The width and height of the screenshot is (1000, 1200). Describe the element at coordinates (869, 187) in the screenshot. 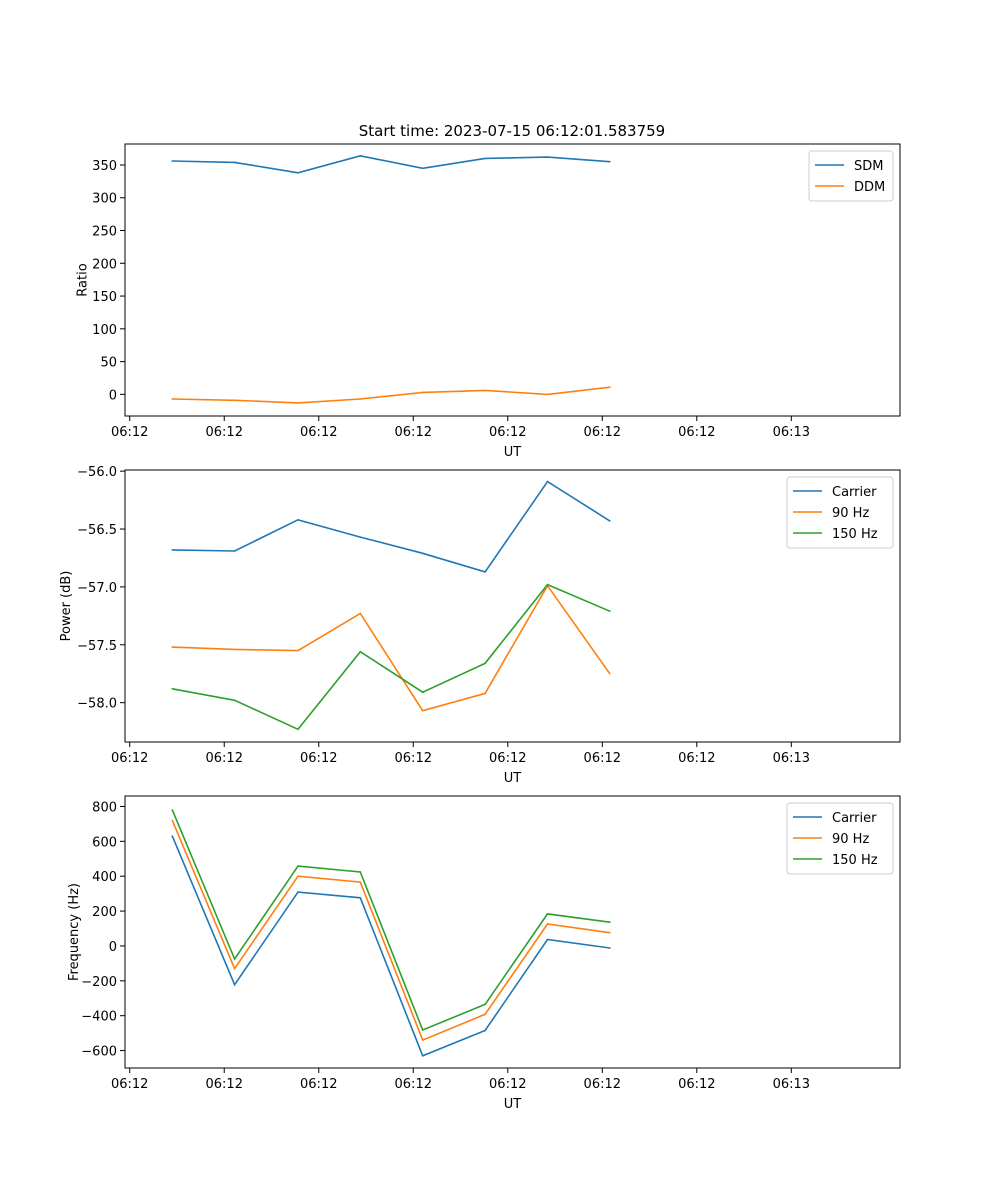

I see `ratio-legend-label-ddm: DDM` at that location.